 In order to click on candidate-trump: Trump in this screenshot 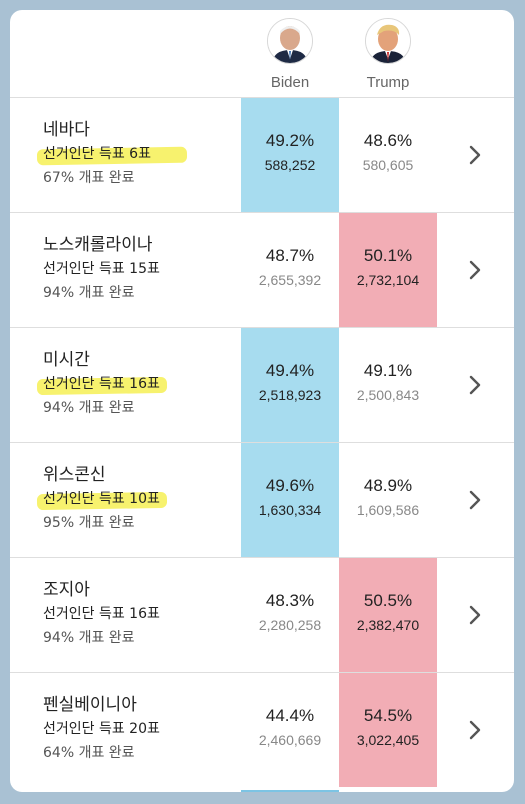, I will do `click(388, 54)`.